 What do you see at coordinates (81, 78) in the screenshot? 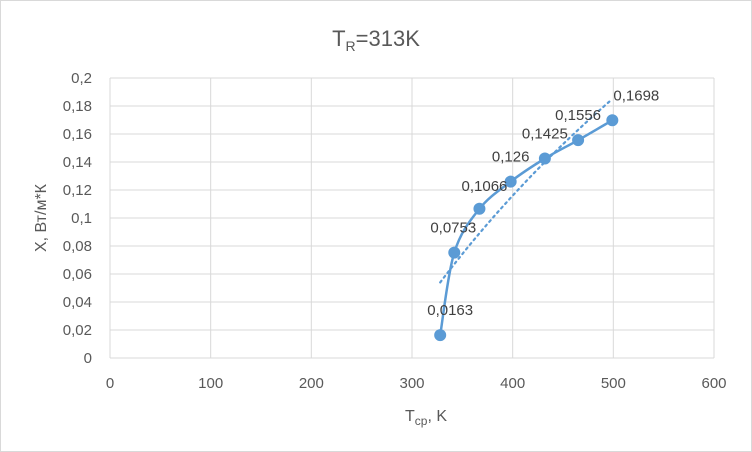
I see `y-tick-label: 0,2` at bounding box center [81, 78].